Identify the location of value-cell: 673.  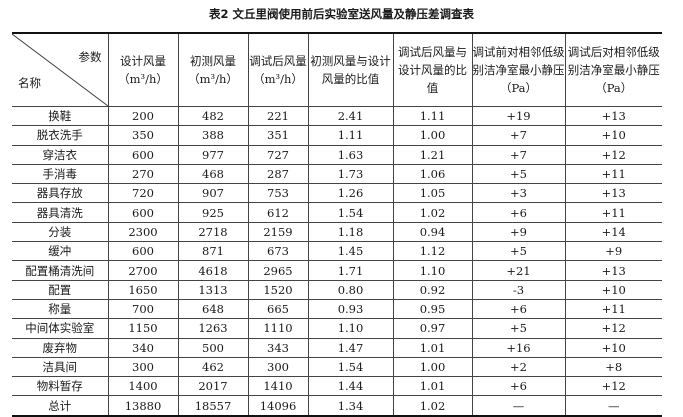
(278, 251).